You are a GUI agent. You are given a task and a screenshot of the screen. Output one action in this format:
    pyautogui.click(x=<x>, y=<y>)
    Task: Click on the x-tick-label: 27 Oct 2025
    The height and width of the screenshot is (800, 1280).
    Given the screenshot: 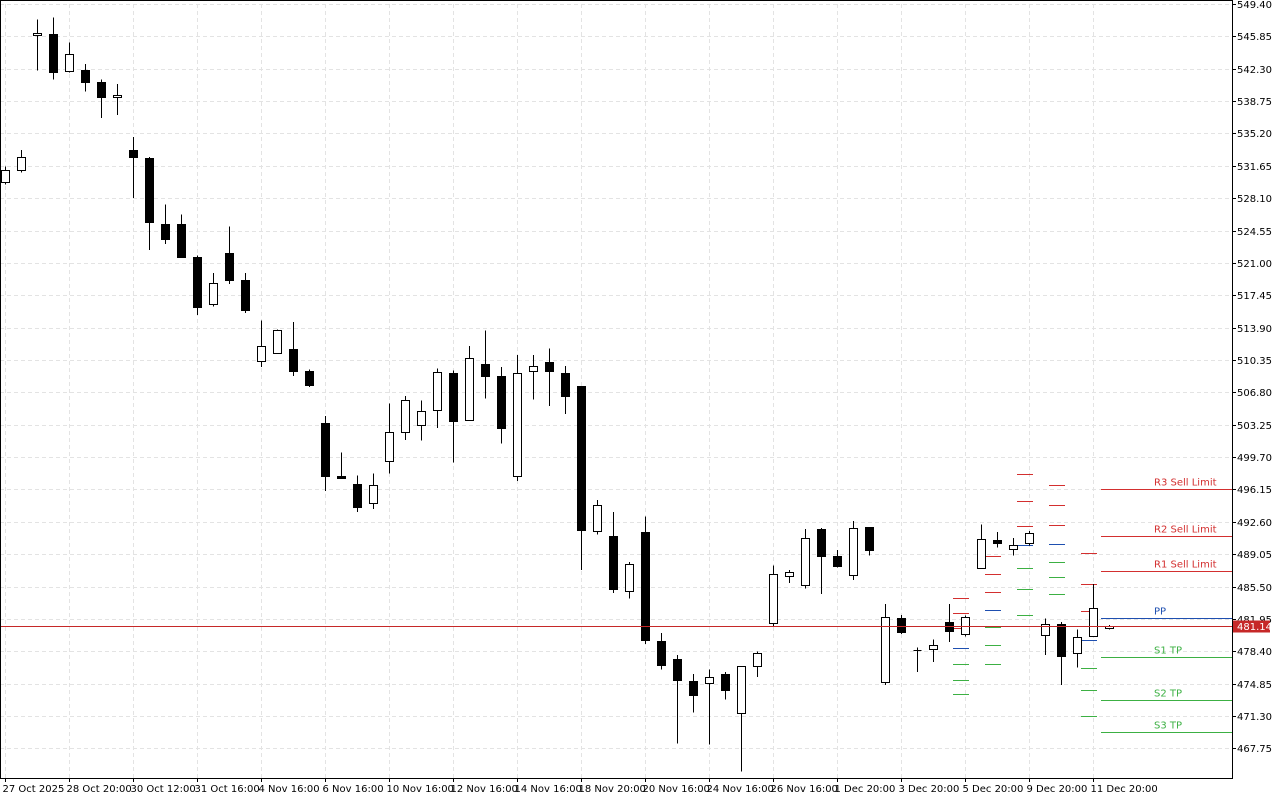 What is the action you would take?
    pyautogui.click(x=34, y=789)
    